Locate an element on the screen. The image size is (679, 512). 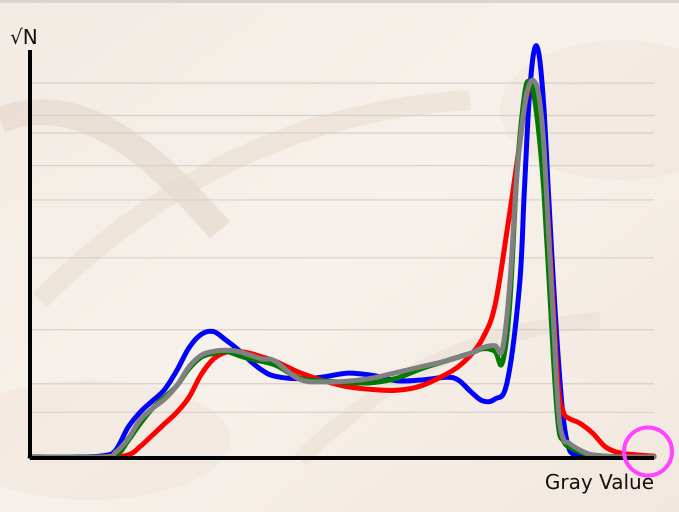
annotation-layer is located at coordinates (648, 451).